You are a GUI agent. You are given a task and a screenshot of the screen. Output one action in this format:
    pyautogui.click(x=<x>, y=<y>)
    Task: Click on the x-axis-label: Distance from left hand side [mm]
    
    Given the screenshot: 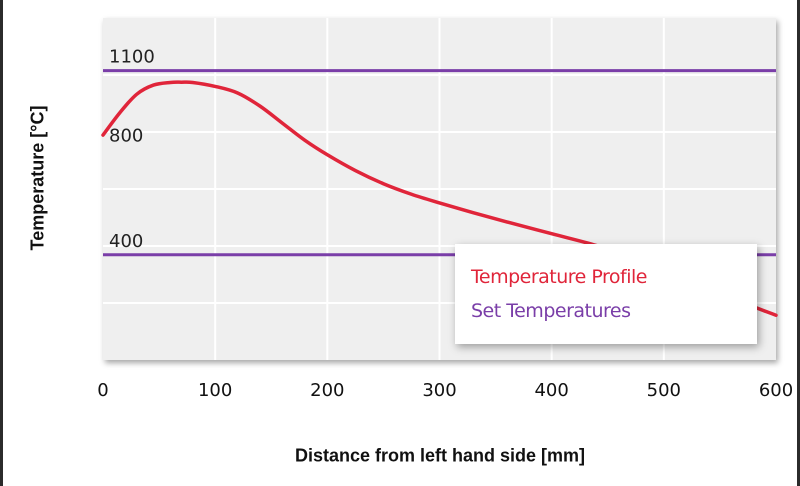 What is the action you would take?
    pyautogui.click(x=440, y=455)
    